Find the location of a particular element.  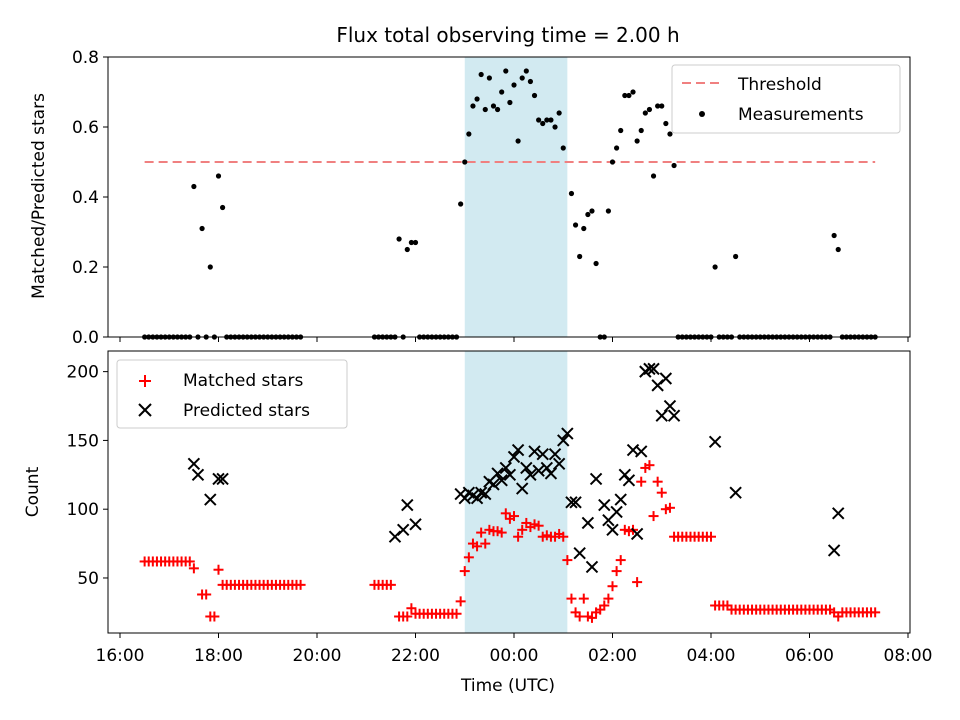

top-legend: Threshold Measurements is located at coordinates (786, 99).